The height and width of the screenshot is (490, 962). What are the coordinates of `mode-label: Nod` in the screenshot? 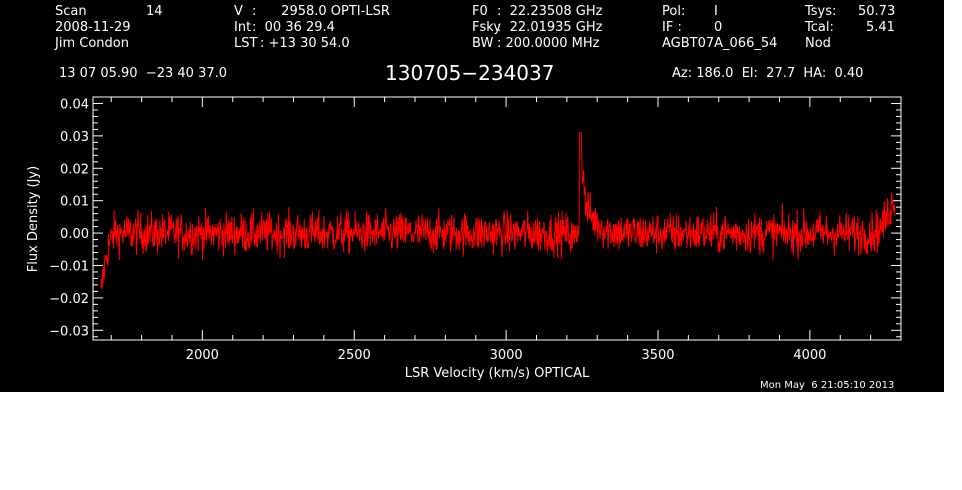 It's located at (818, 43).